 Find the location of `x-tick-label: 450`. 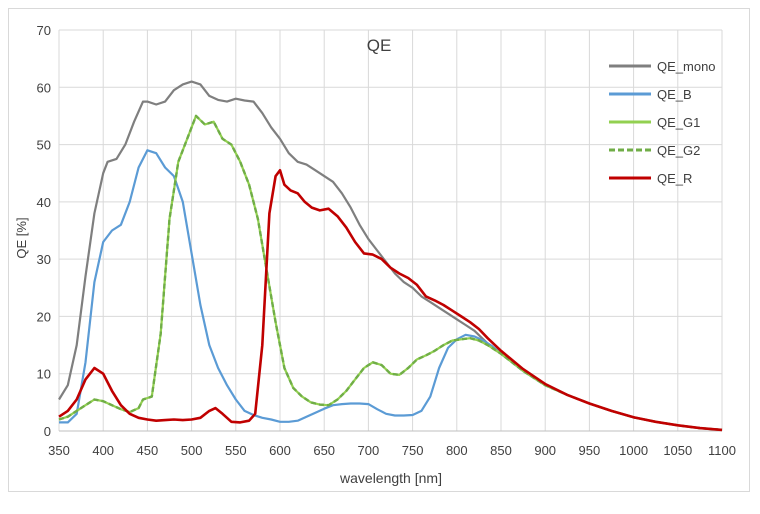

x-tick-label: 450 is located at coordinates (148, 450).